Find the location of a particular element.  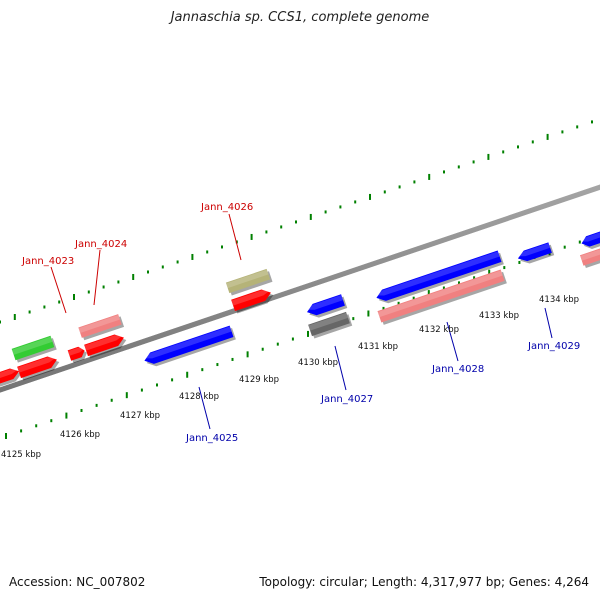

scale-label: 4127 kbp is located at coordinates (140, 416).